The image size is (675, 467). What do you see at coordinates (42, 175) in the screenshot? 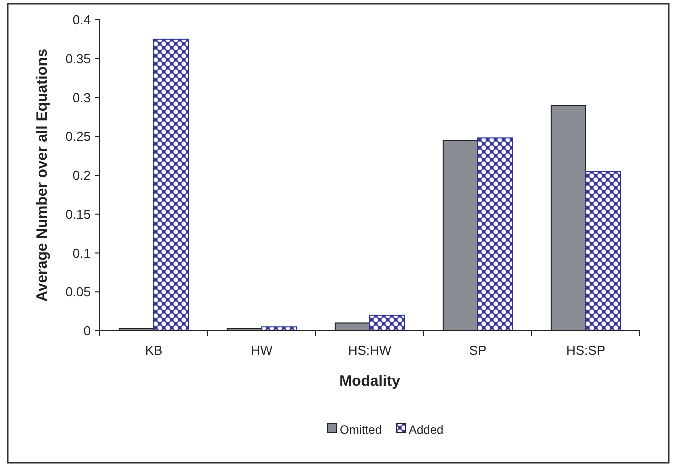
I see `y-axis-title: Average Number over all Equations` at bounding box center [42, 175].